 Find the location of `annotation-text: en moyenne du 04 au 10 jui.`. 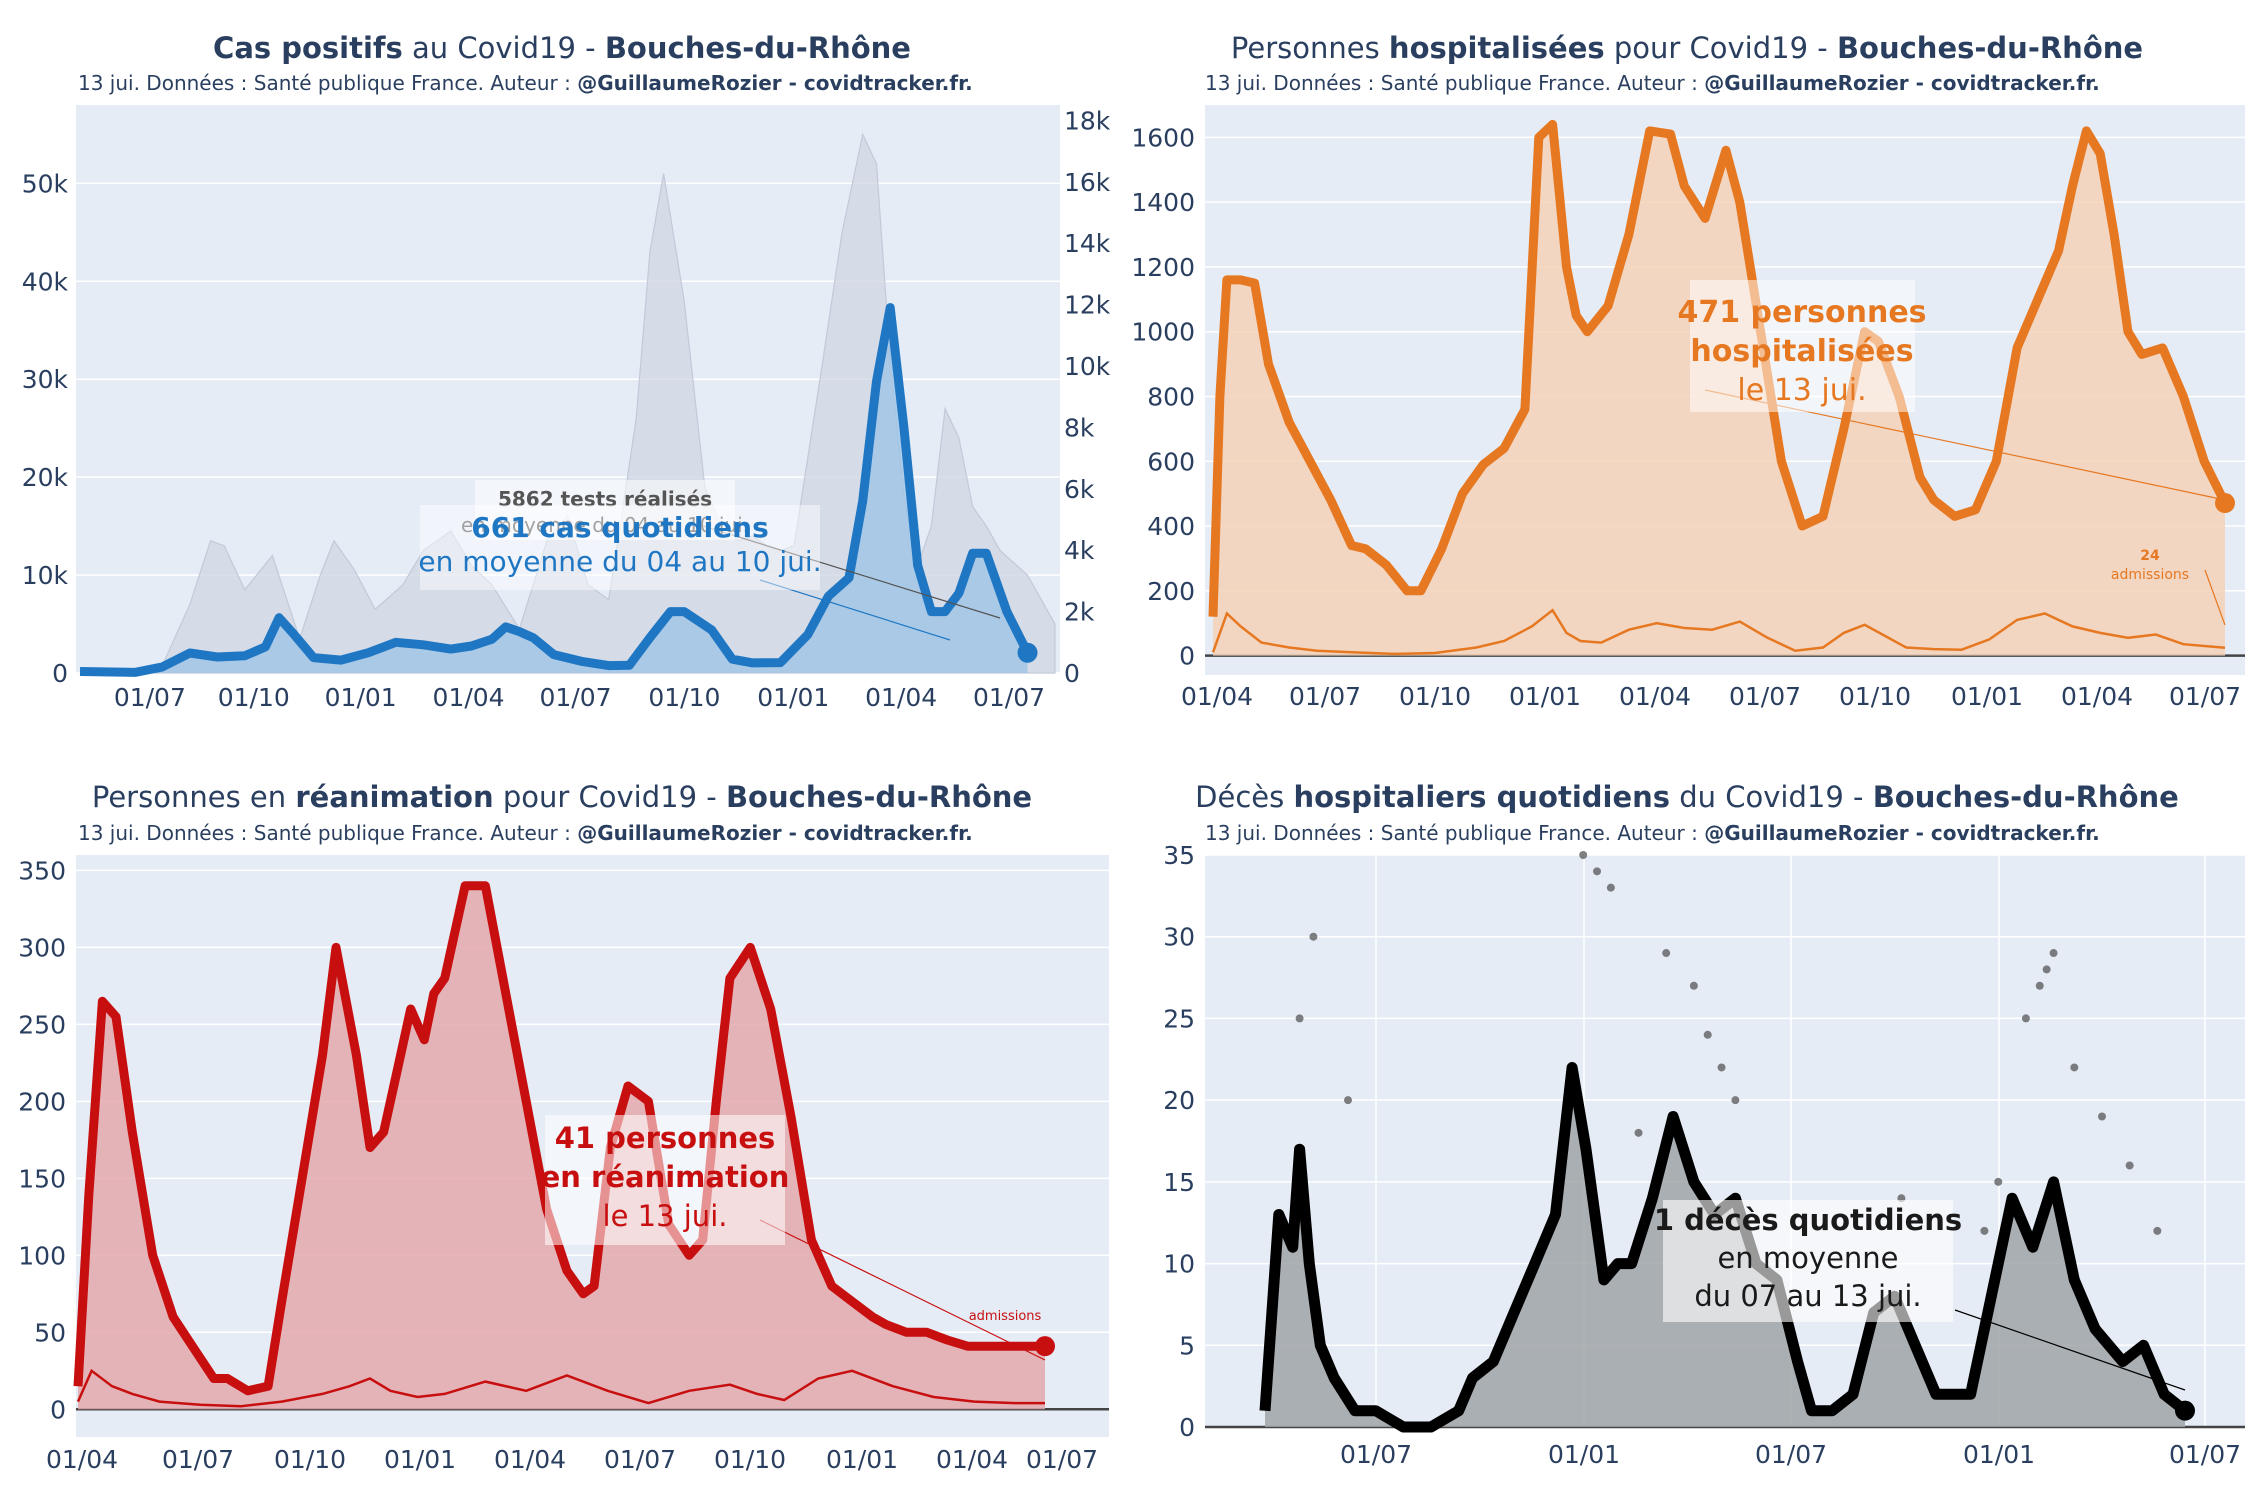

annotation-text: en moyenne du 04 au 10 jui. is located at coordinates (605, 525).